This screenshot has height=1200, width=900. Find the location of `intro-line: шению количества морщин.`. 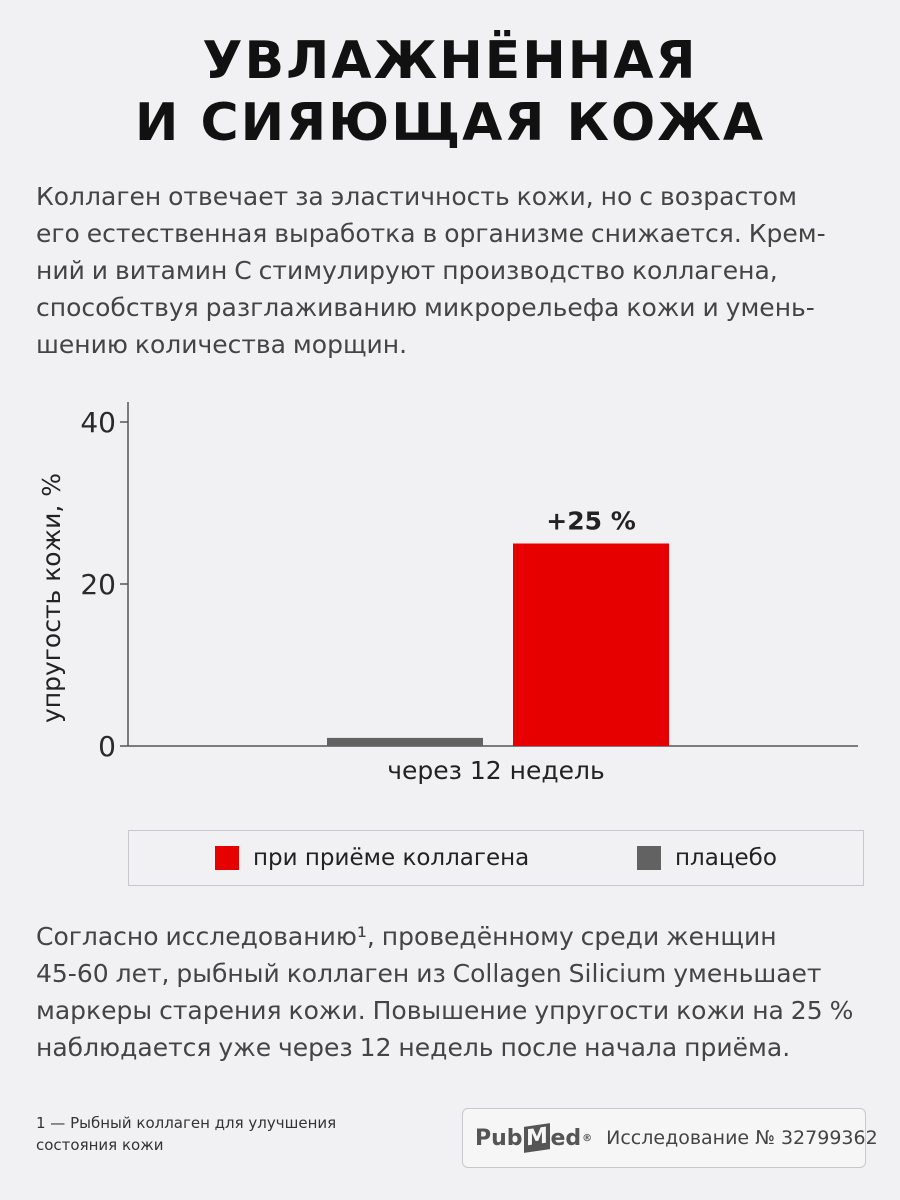

intro-line: шению количества морщин. is located at coordinates (222, 344).